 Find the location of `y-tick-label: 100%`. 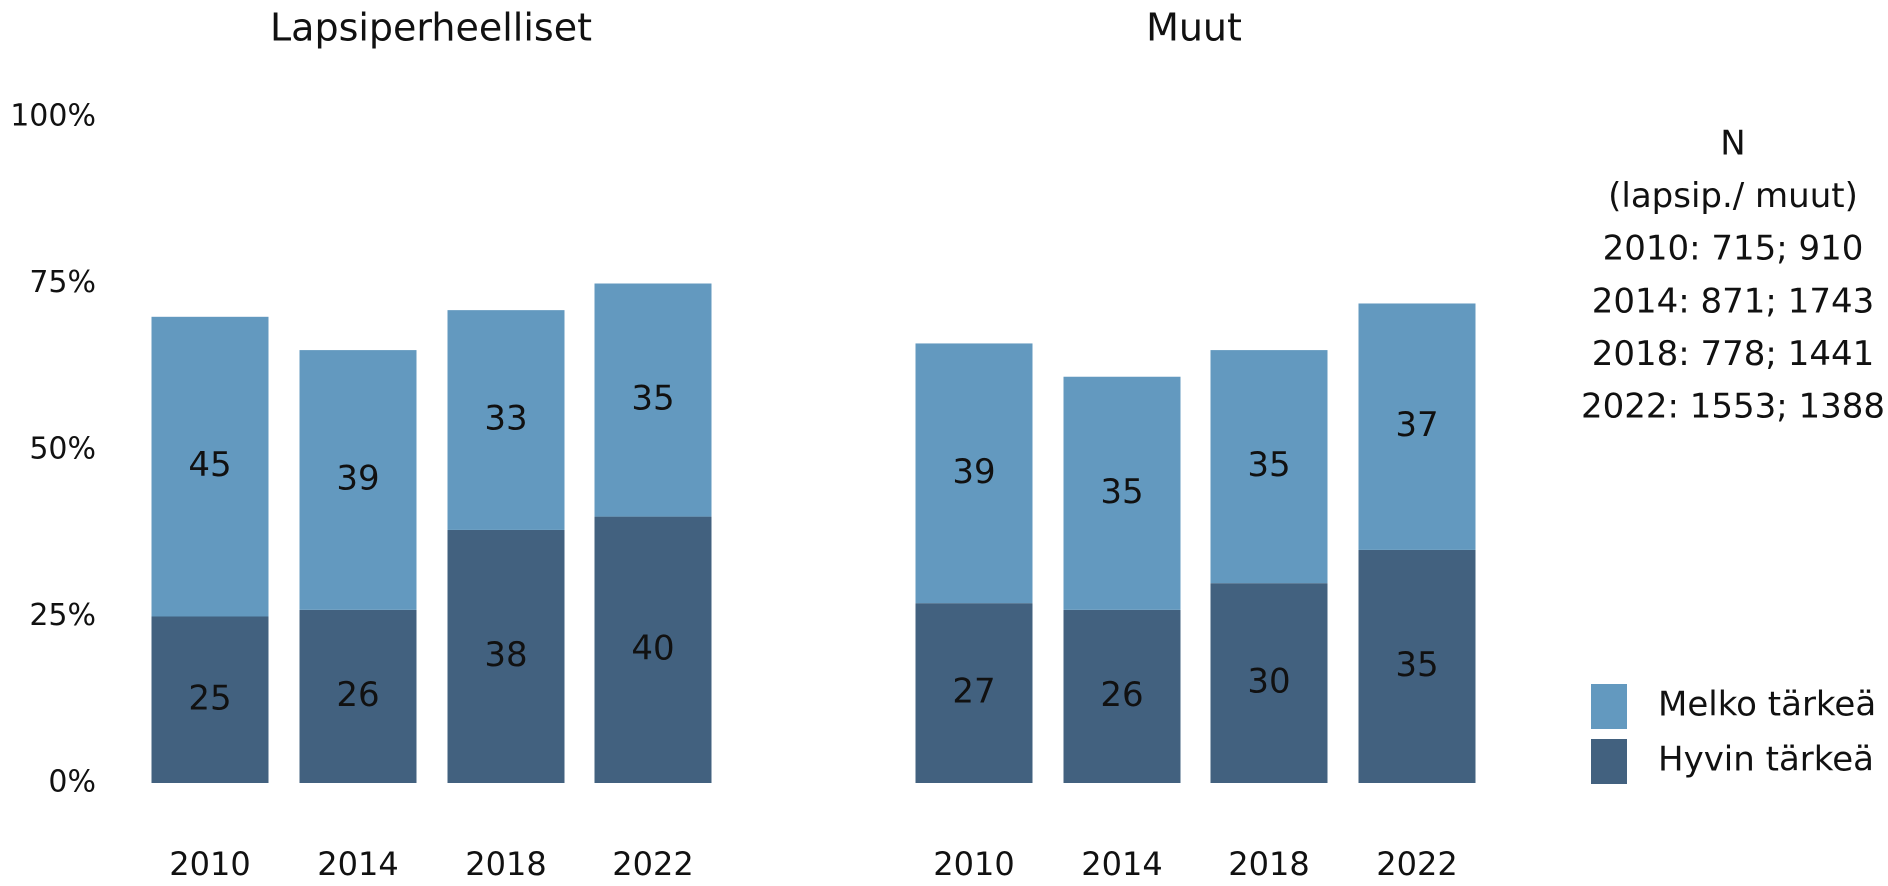

y-tick-label: 100% is located at coordinates (53, 116).